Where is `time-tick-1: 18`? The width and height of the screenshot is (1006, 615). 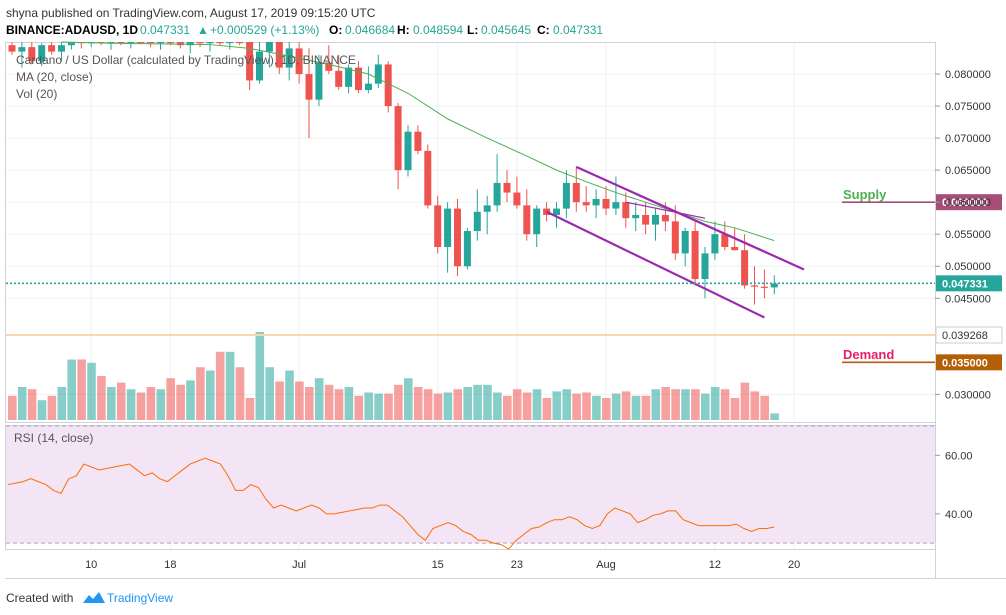
time-tick-1: 18 is located at coordinates (170, 565).